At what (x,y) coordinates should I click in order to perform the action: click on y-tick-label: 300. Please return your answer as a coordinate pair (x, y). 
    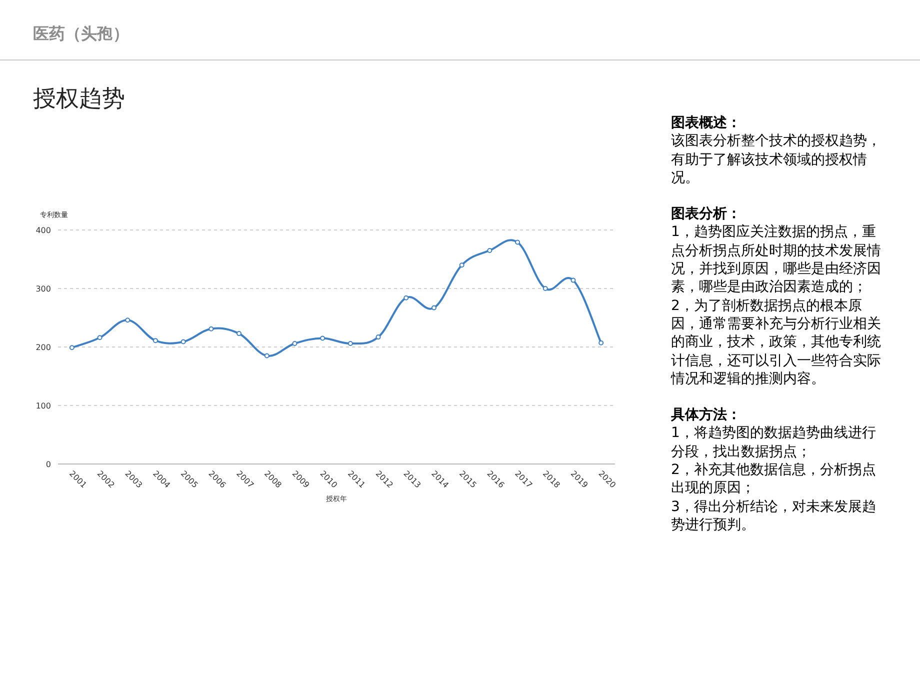
    Looking at the image, I should click on (43, 289).